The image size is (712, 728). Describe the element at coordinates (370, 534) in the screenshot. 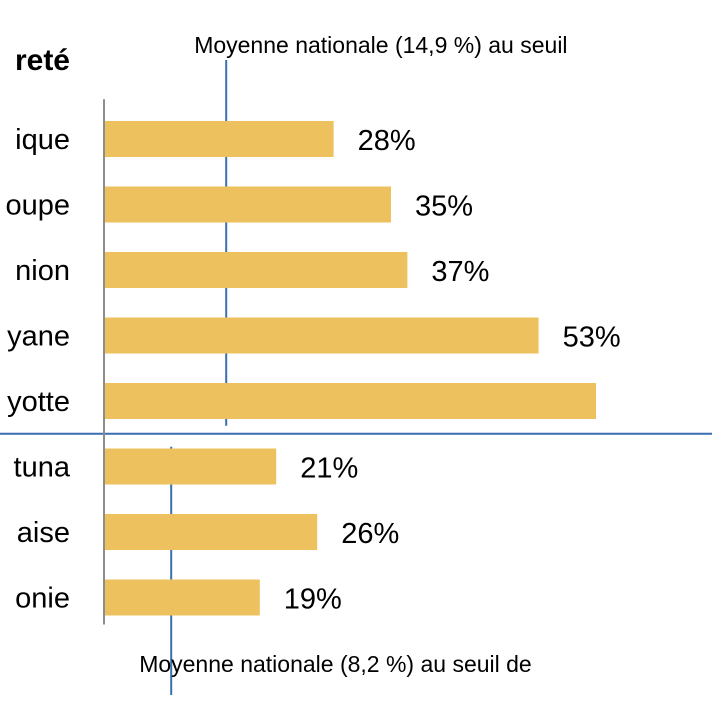

I see `value-label: 26%` at that location.